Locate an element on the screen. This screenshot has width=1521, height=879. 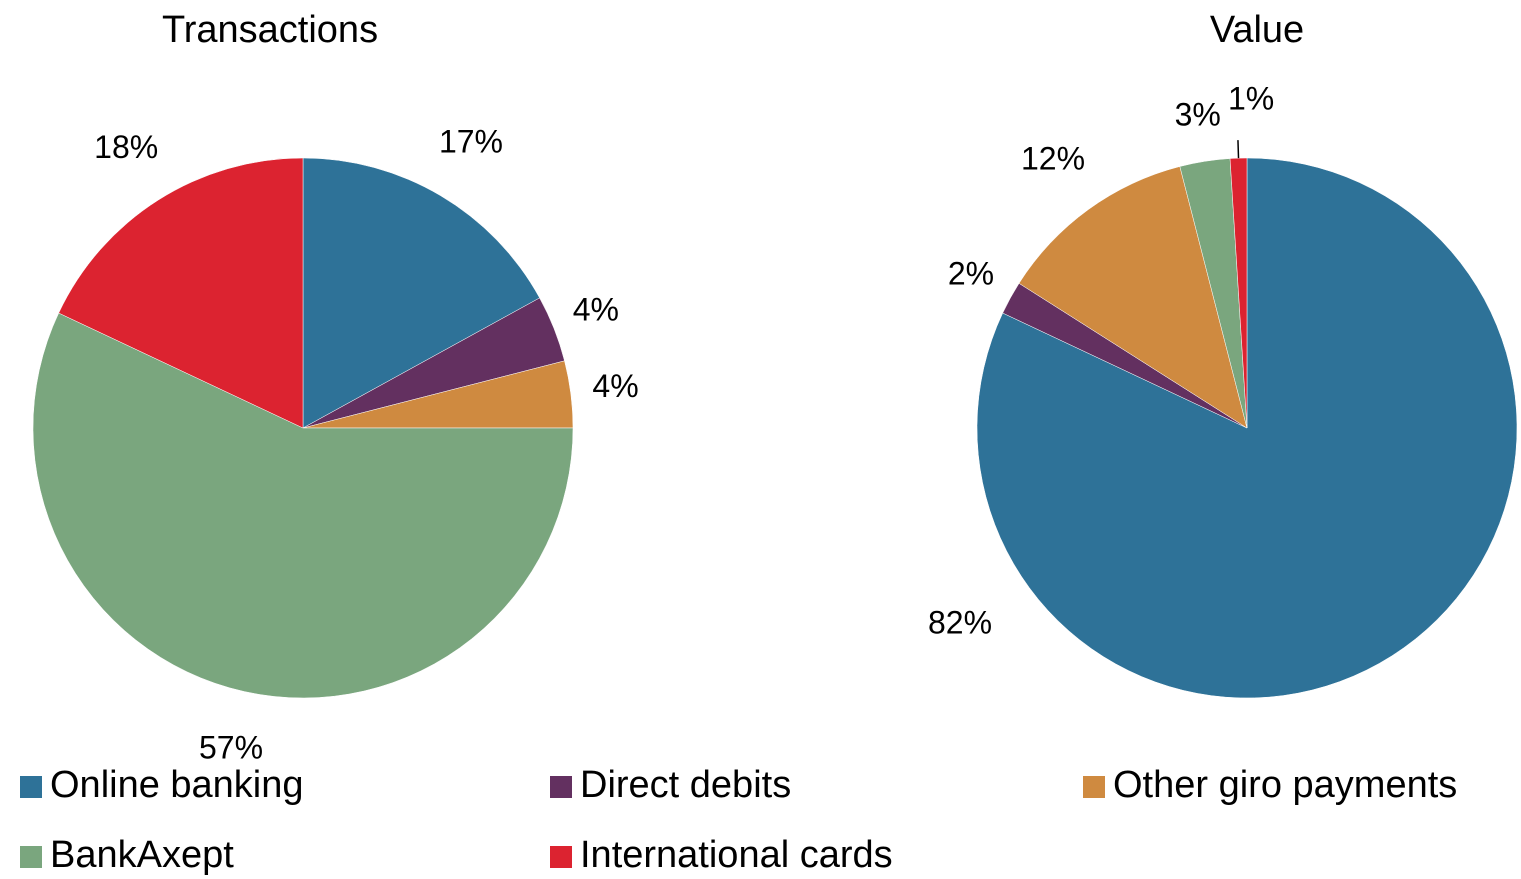
data-label: 2% is located at coordinates (971, 274).